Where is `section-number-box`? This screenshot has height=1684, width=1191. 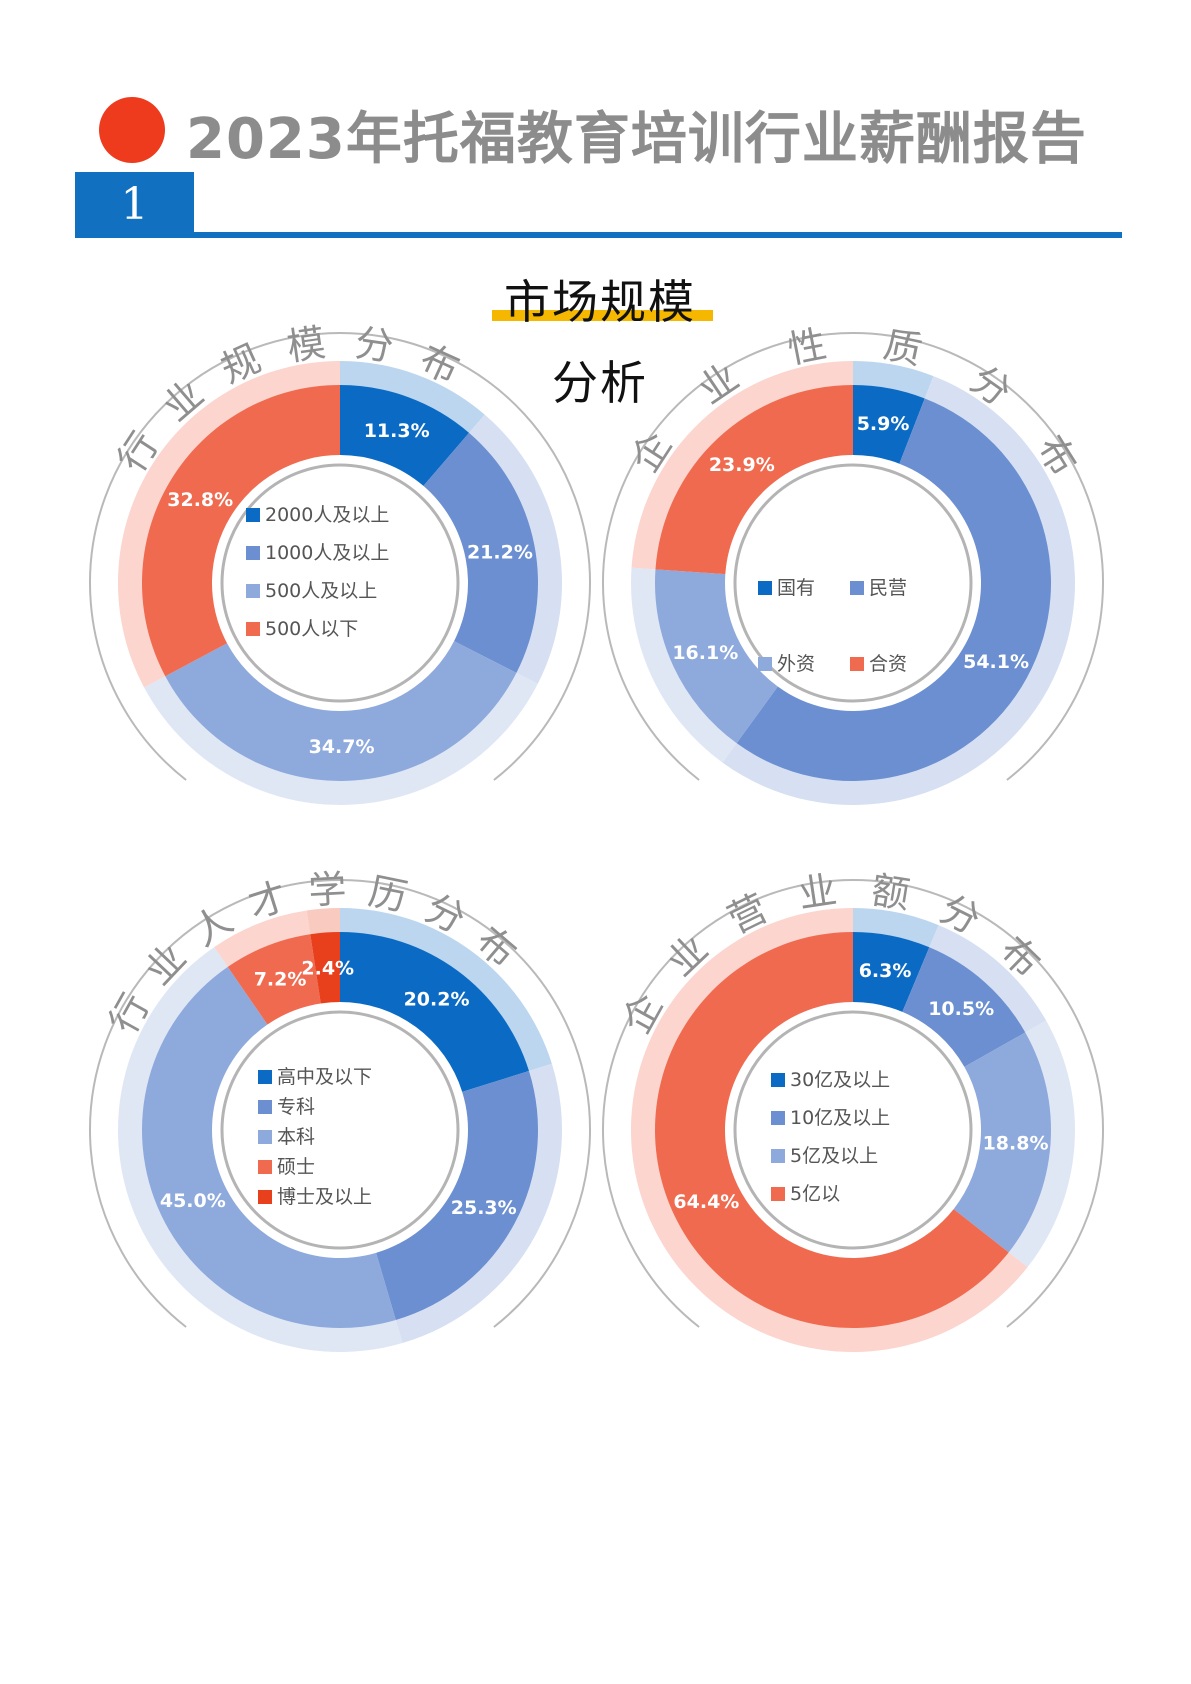
section-number-box is located at coordinates (134, 204).